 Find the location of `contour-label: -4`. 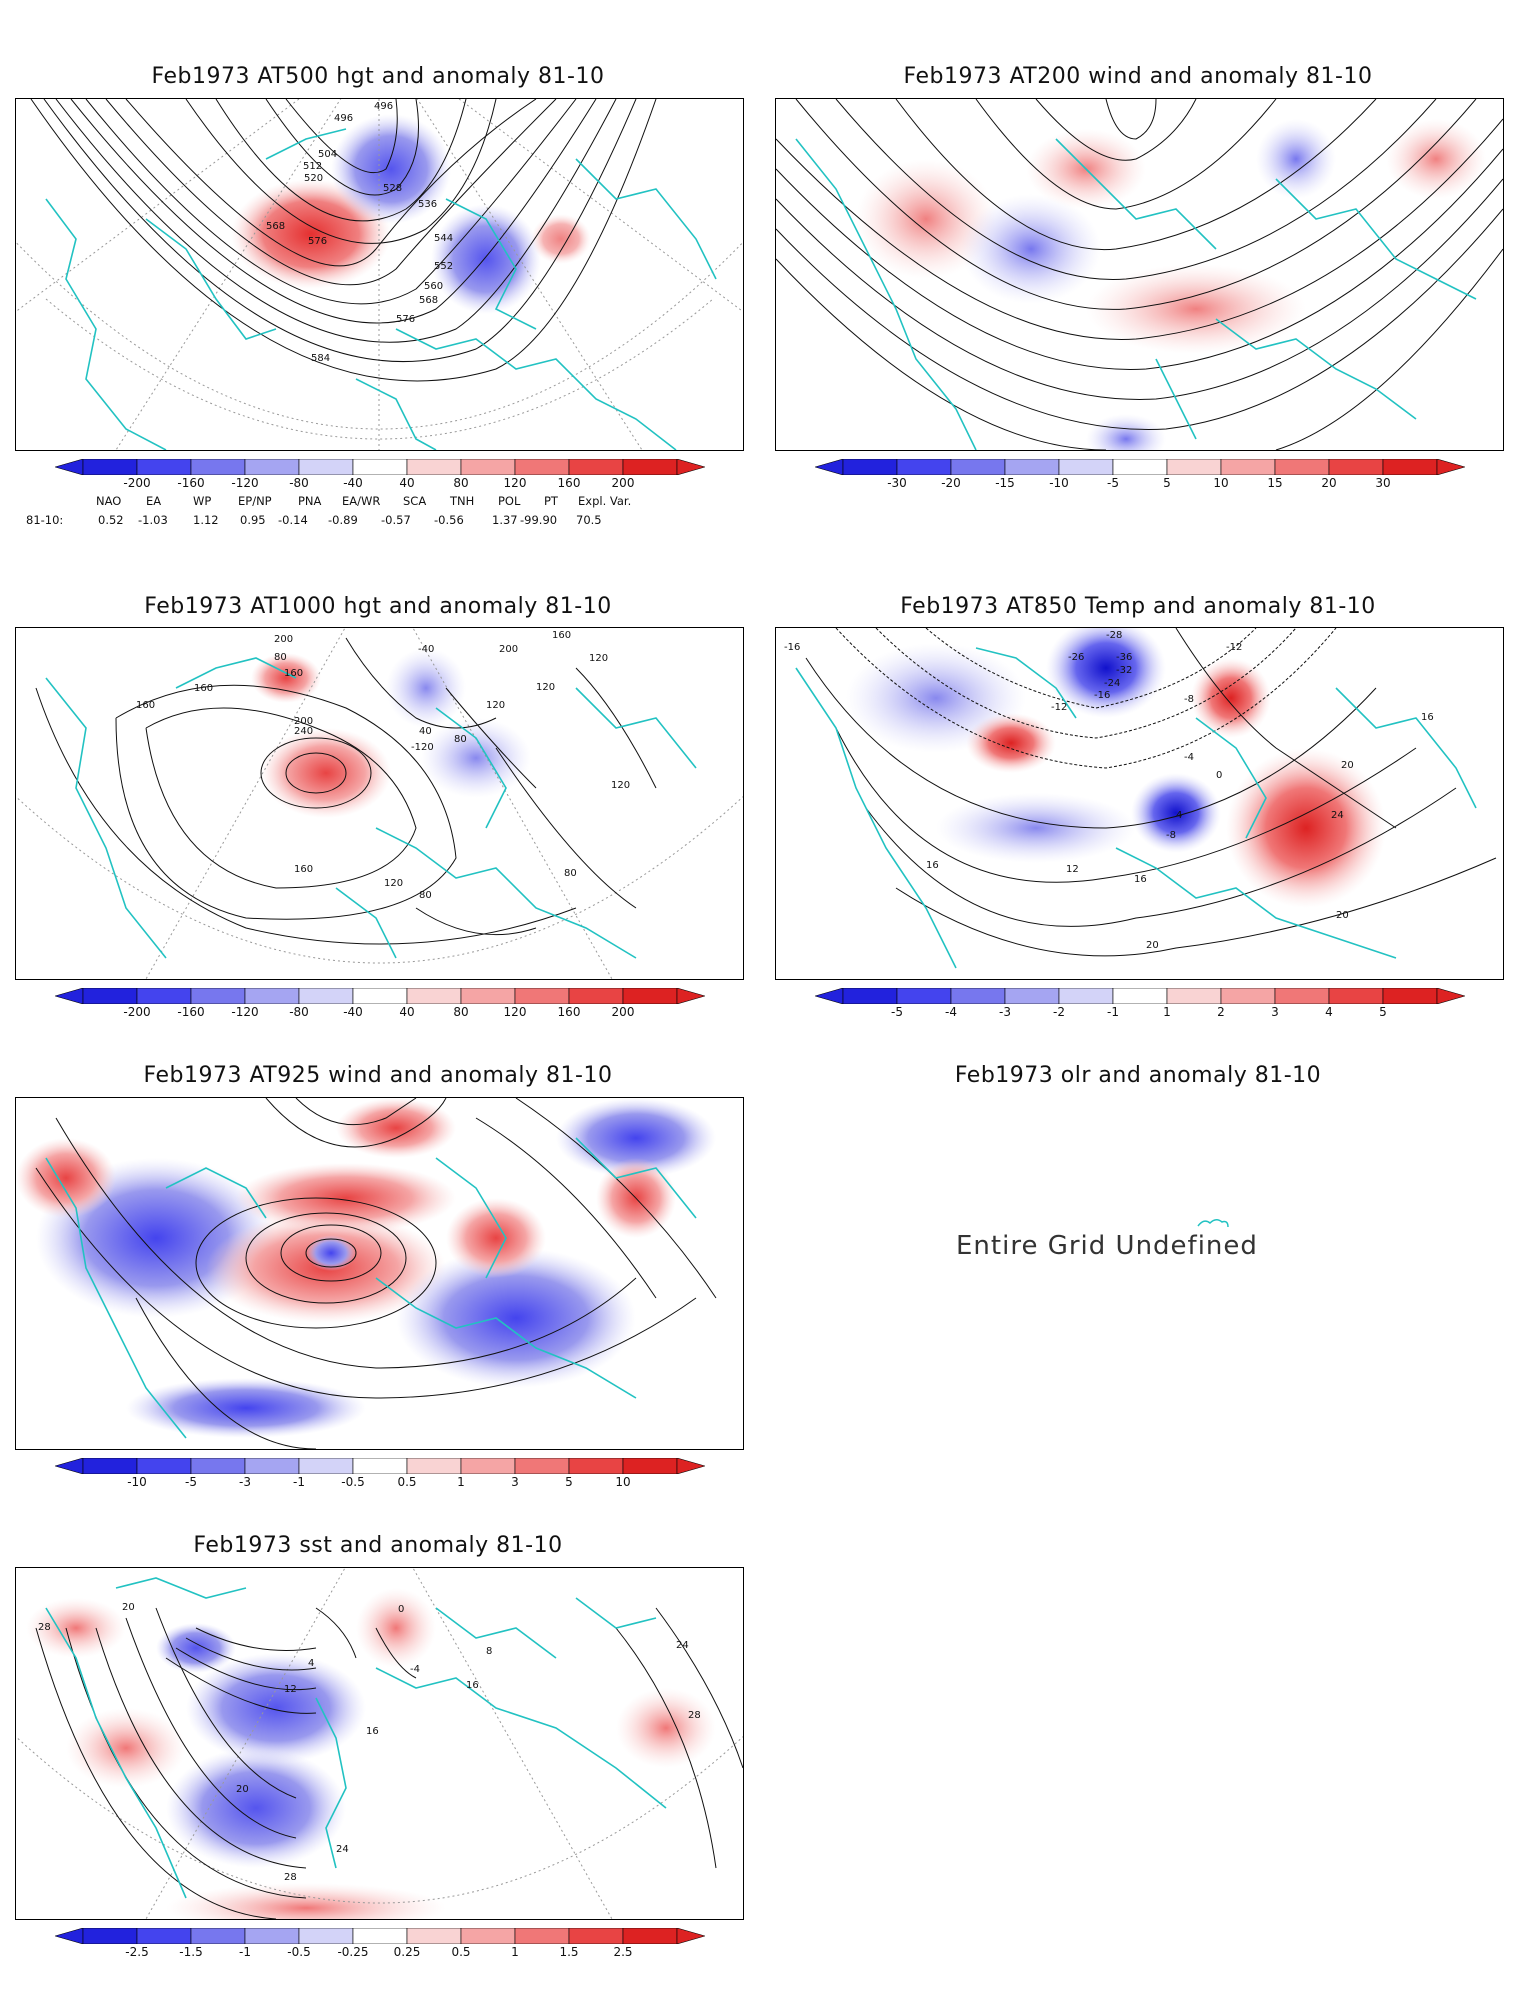

contour-label: -4 is located at coordinates (1189, 757).